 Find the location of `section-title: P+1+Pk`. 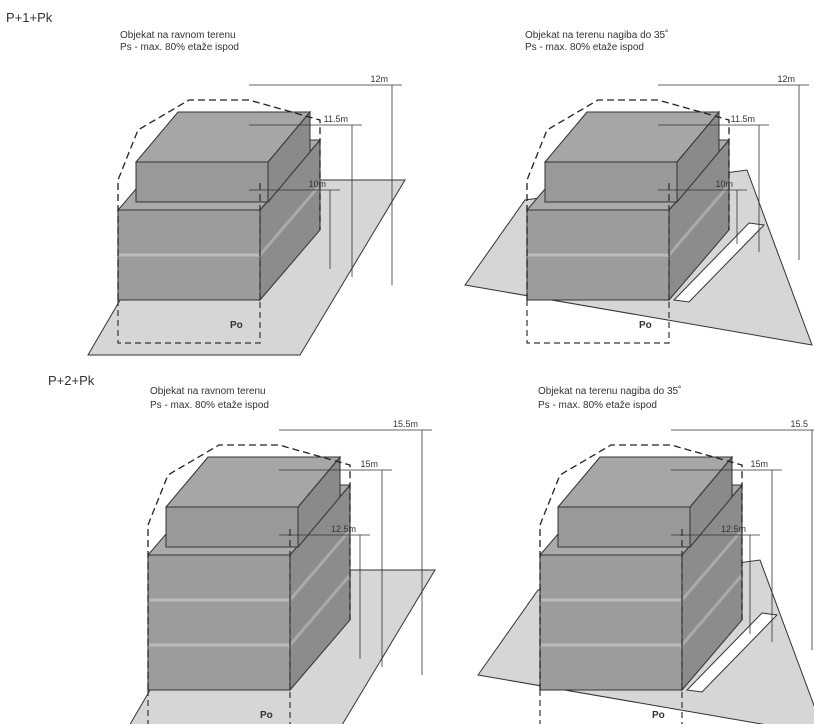

section-title: P+1+Pk is located at coordinates (29, 17).